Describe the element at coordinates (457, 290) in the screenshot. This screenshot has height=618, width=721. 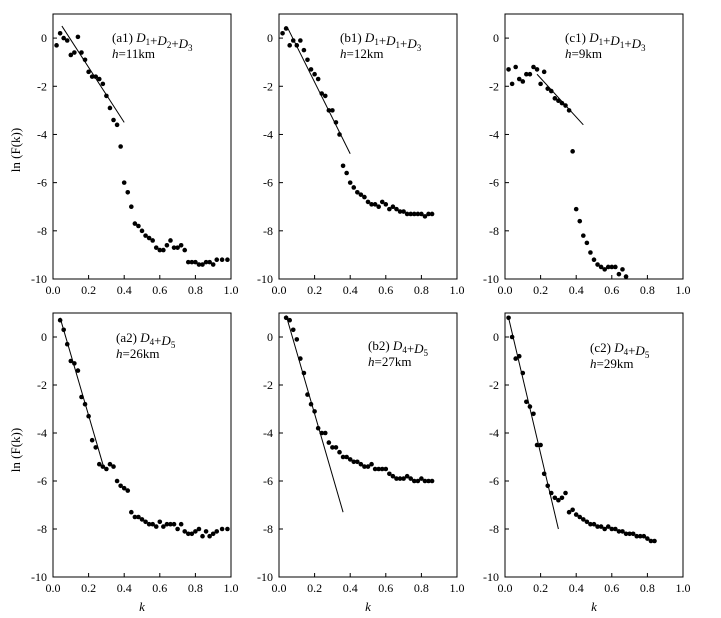
I see `x-tick-label: 1.0` at that location.